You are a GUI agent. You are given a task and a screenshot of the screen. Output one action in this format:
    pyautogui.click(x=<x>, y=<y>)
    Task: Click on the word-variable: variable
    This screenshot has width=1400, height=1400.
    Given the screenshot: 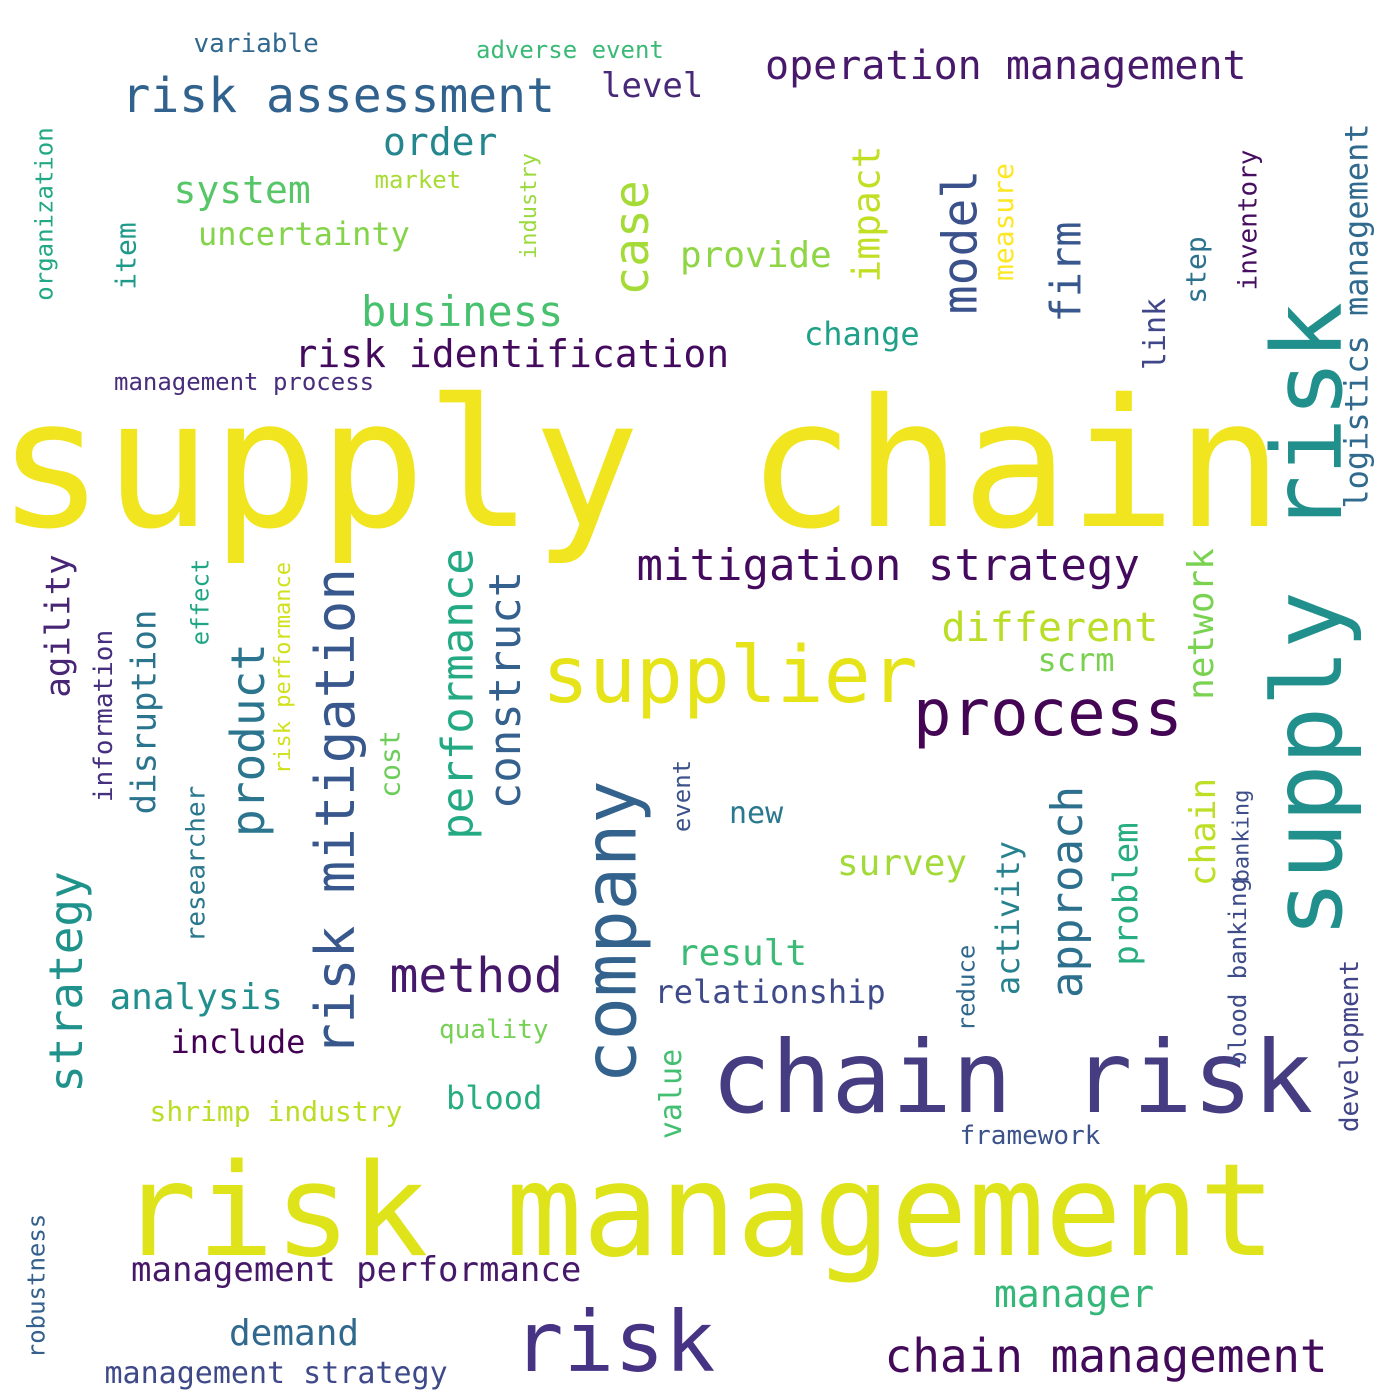 What is the action you would take?
    pyautogui.click(x=256, y=44)
    